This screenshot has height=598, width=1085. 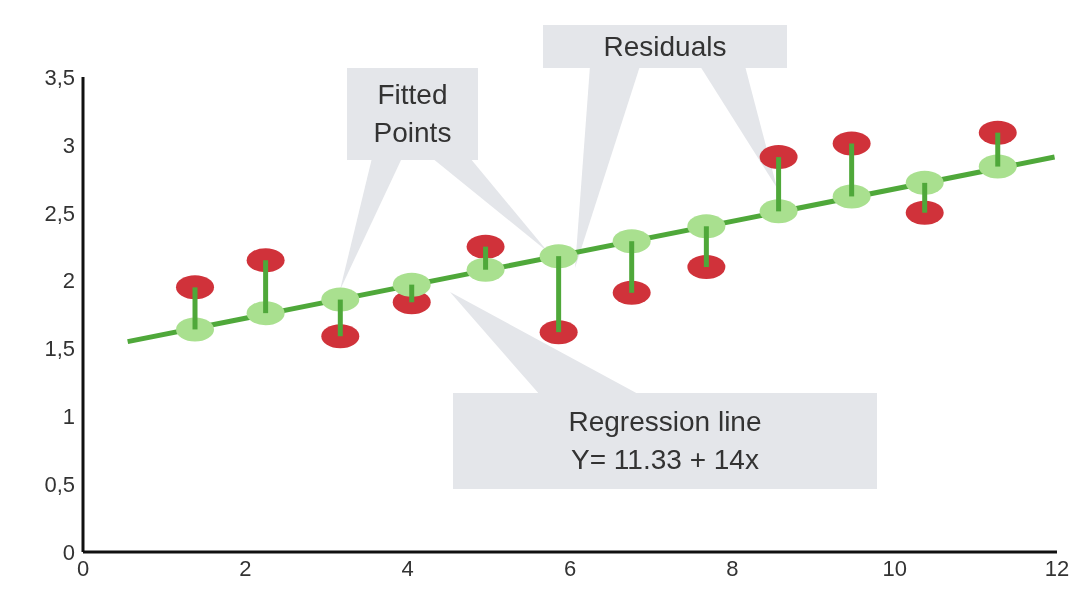 I want to click on y-tick-label: 0, so click(x=68, y=552).